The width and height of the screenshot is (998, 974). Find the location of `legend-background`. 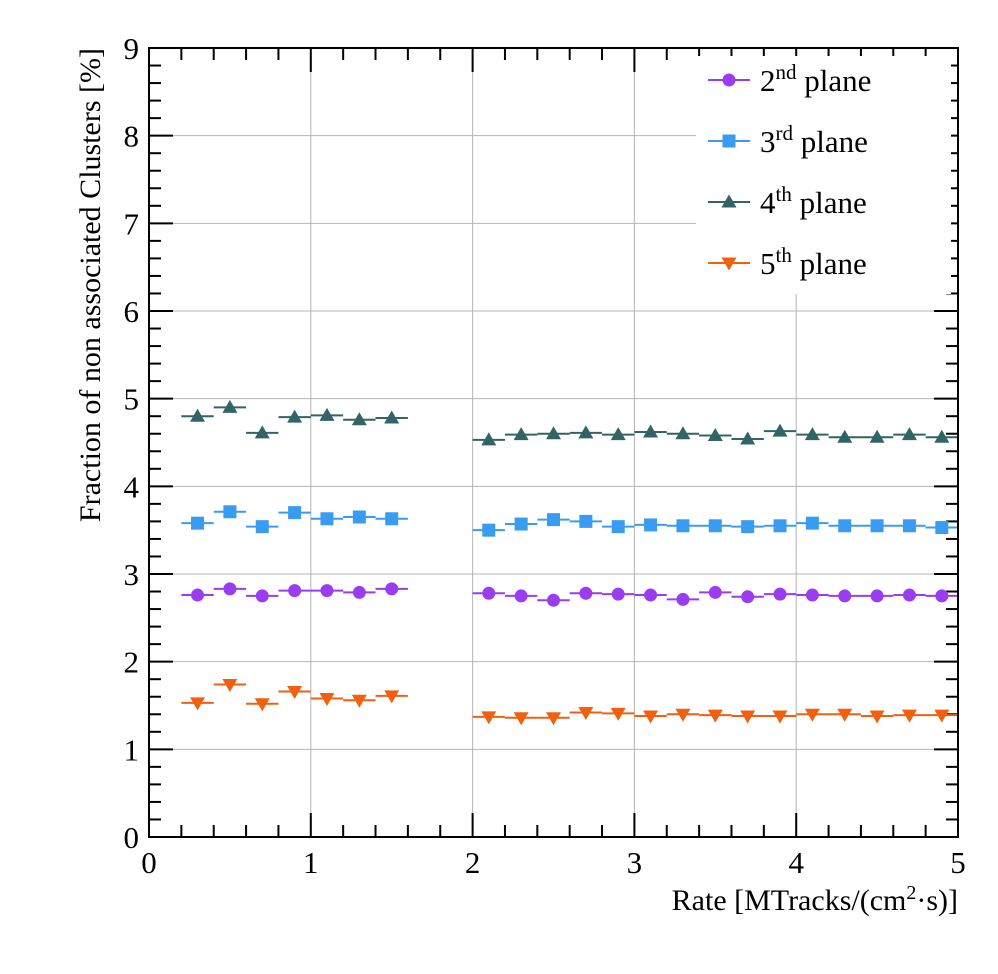

legend-background is located at coordinates (823, 175).